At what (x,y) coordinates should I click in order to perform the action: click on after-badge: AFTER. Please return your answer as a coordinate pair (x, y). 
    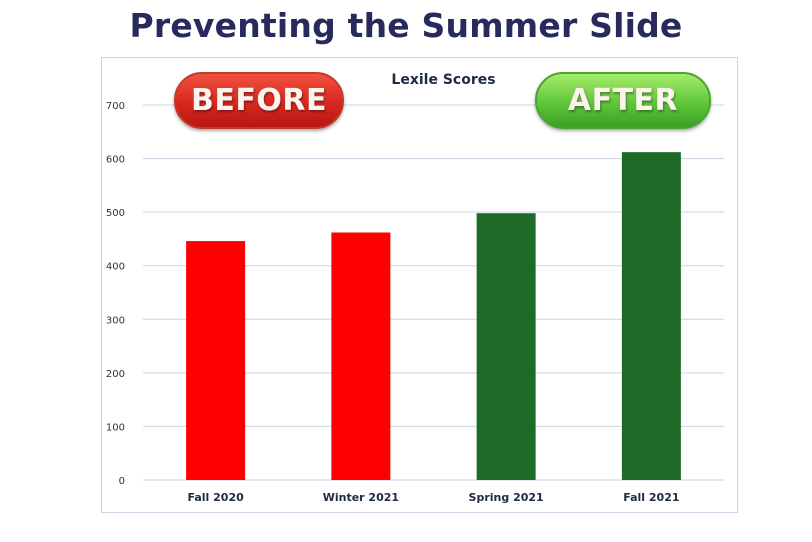
    Looking at the image, I should click on (623, 100).